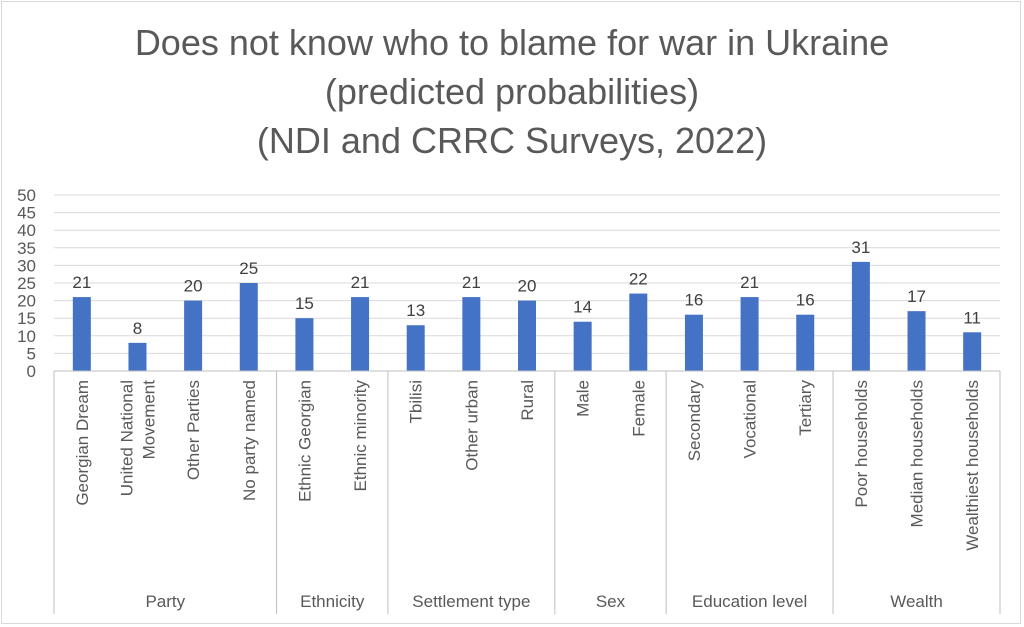 Image resolution: width=1024 pixels, height=627 pixels. What do you see at coordinates (26, 248) in the screenshot?
I see `y-tick-label: 35` at bounding box center [26, 248].